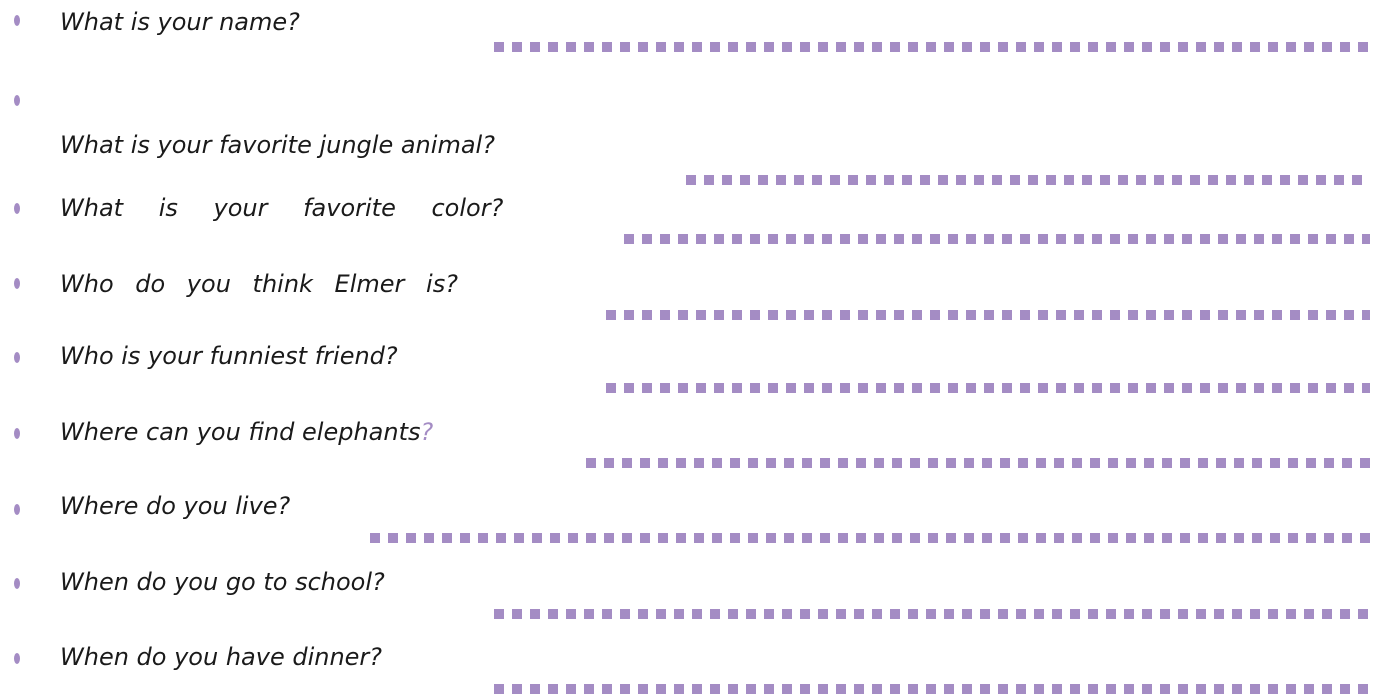  I want to click on question-text: What is your favorite jungle animal?, so click(277, 145).